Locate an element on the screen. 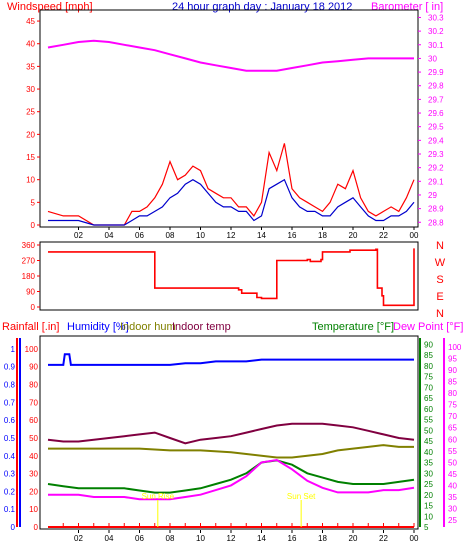 The image size is (469, 555). rainfall-tick-label: 0.2 is located at coordinates (10, 491).